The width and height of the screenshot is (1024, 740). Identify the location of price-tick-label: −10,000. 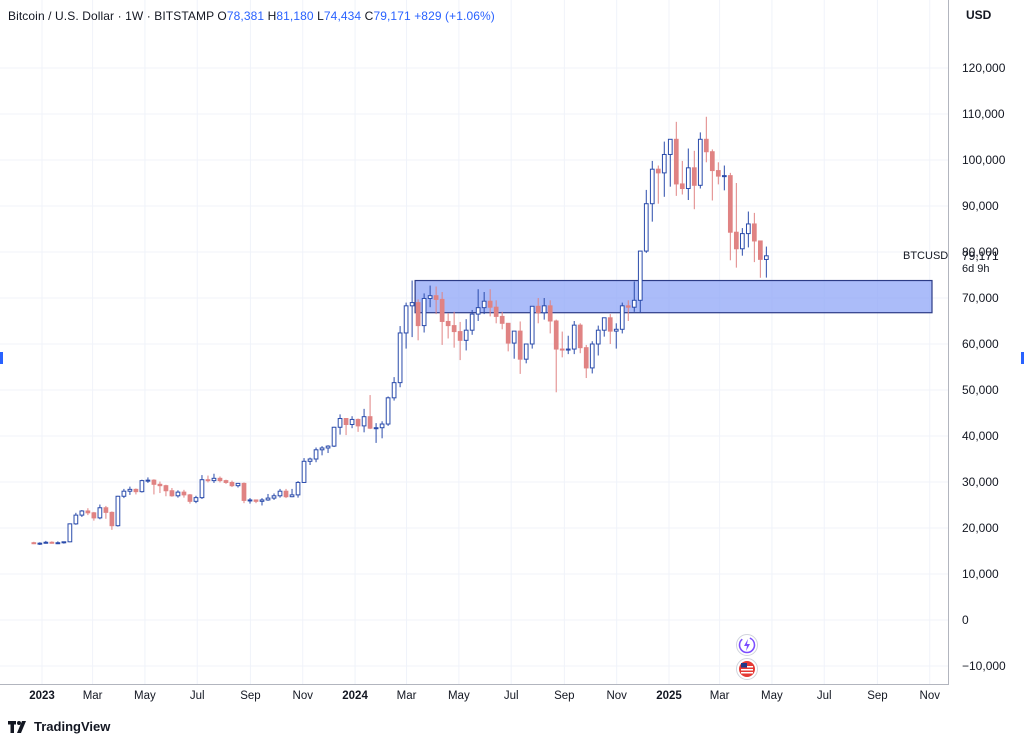
(984, 666).